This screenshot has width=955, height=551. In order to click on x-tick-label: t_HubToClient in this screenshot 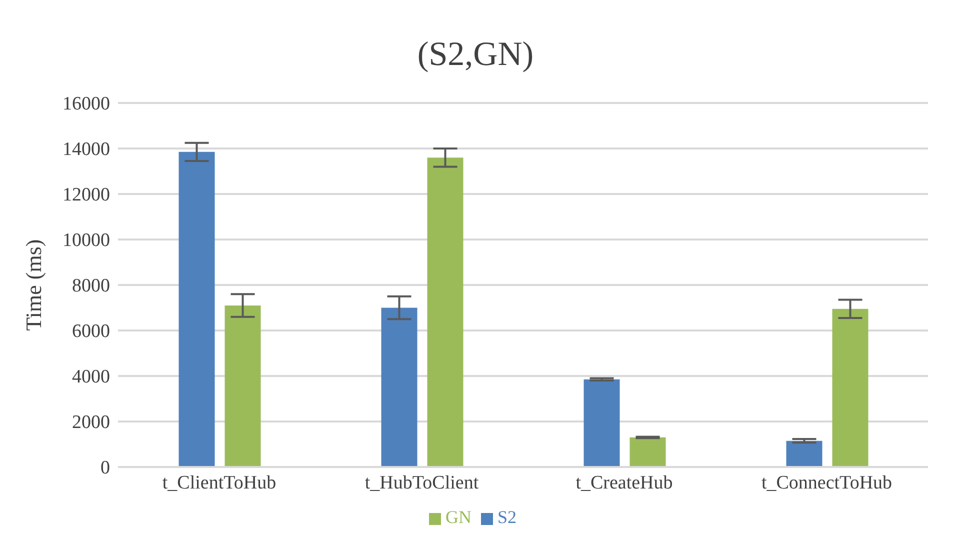, I will do `click(422, 483)`.